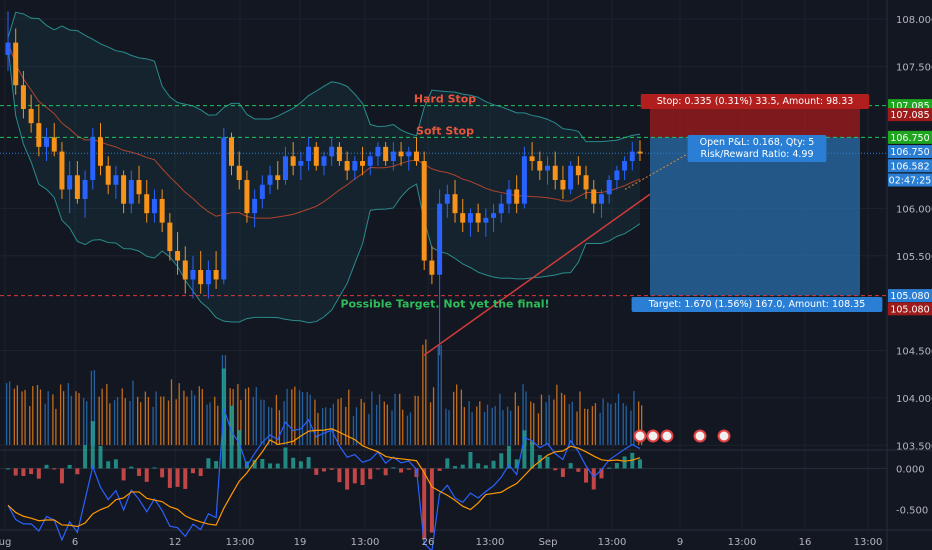 The width and height of the screenshot is (932, 550). What do you see at coordinates (445, 99) in the screenshot?
I see `hard-stop-label: Hard Stop` at bounding box center [445, 99].